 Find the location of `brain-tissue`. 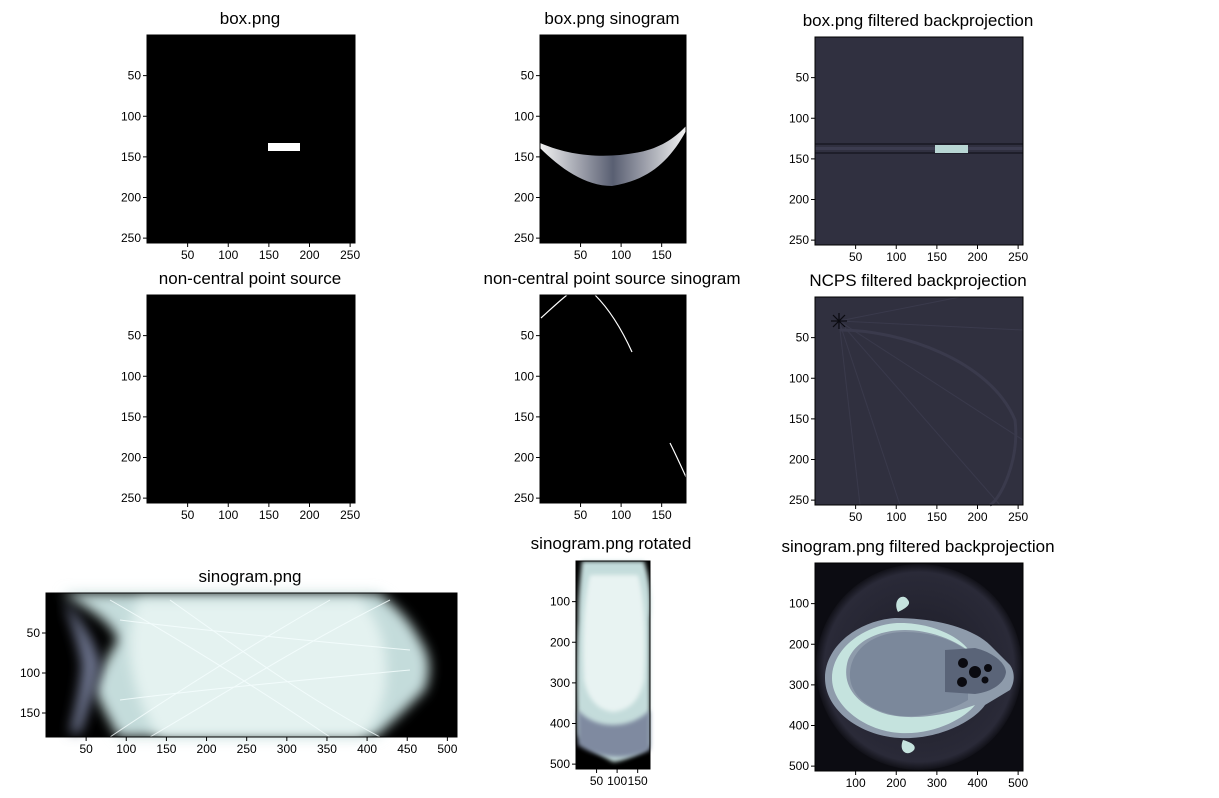

brain-tissue is located at coordinates (908, 674).